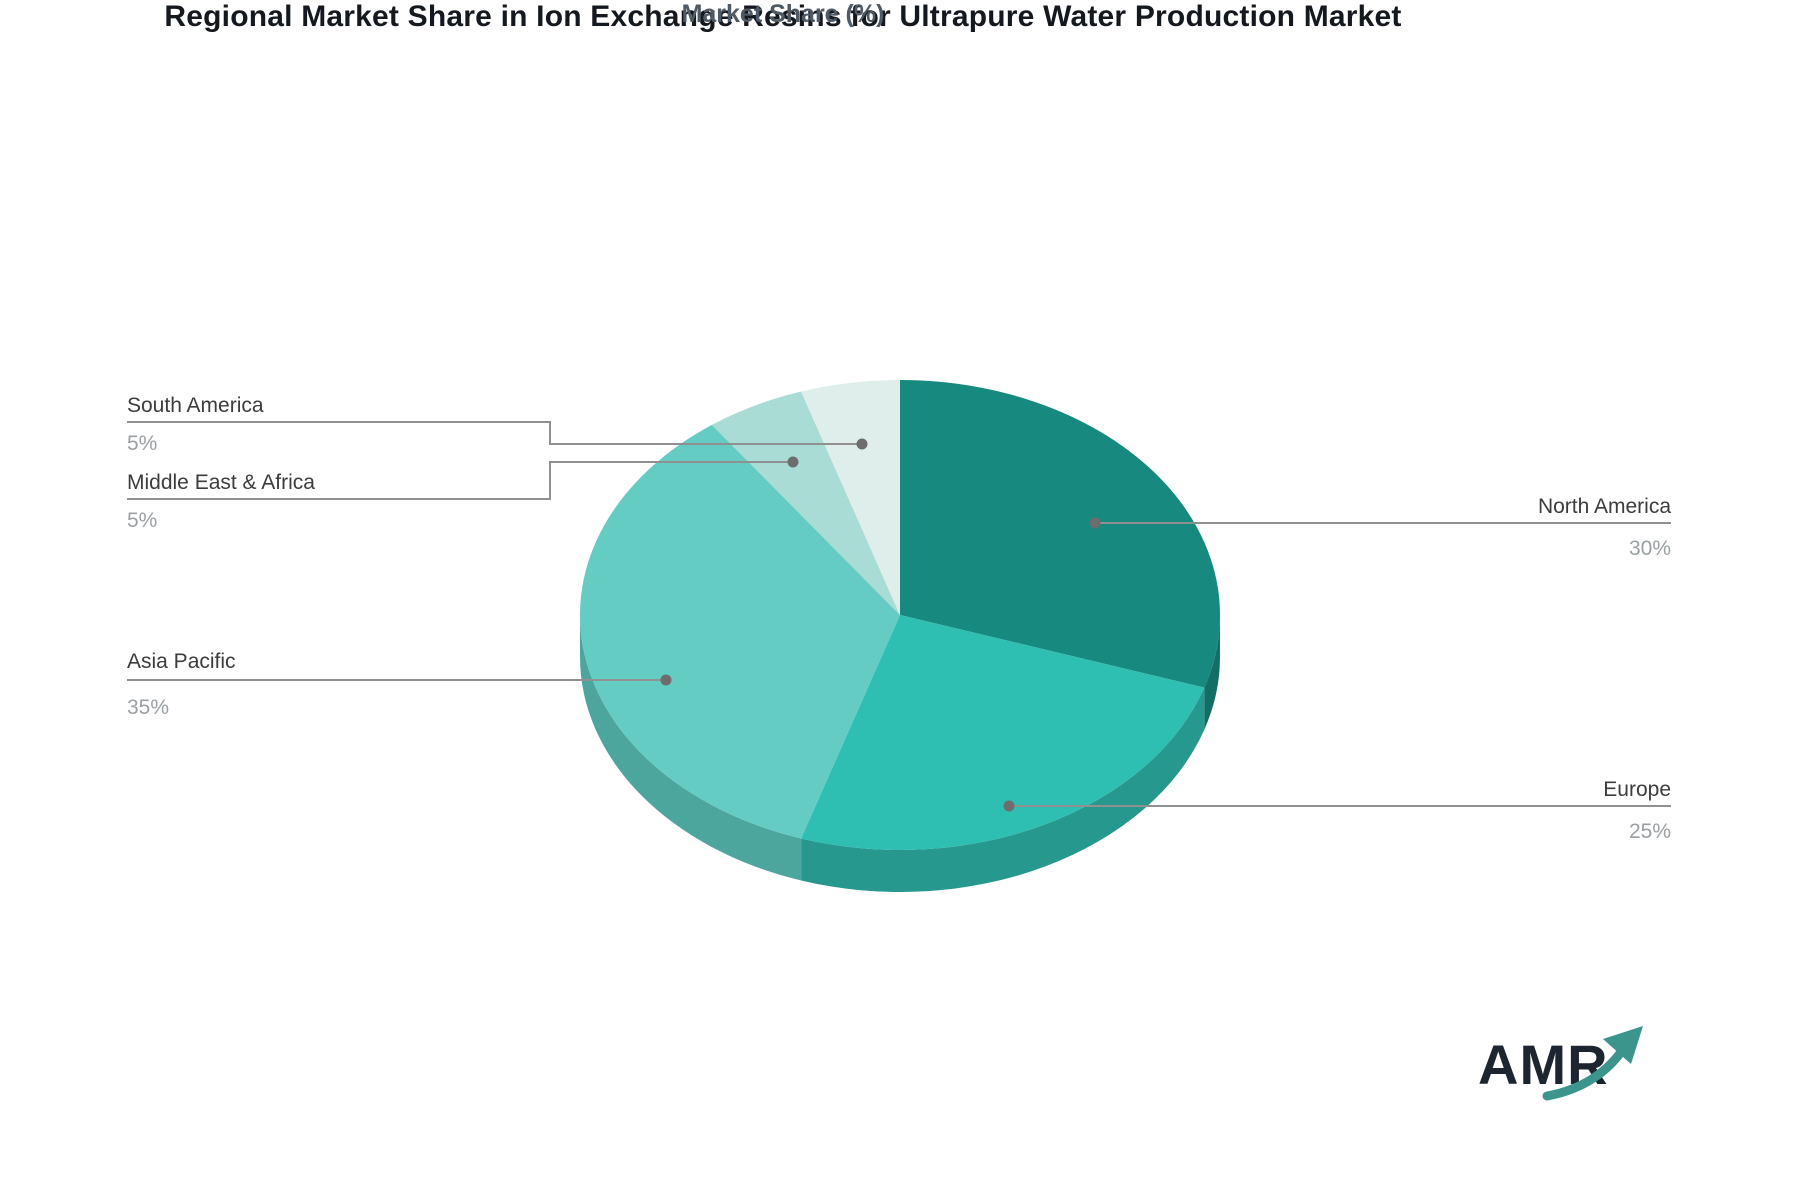 The height and width of the screenshot is (1196, 1800). Describe the element at coordinates (850, 497) in the screenshot. I see `pie-slice-south-america` at that location.